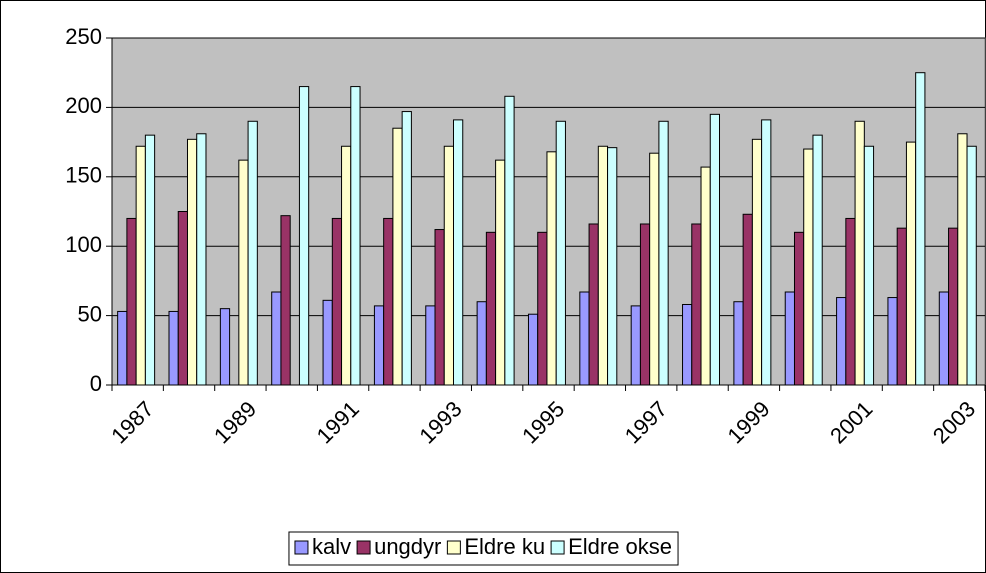  What do you see at coordinates (83, 175) in the screenshot?
I see `y-tick-label: 150` at bounding box center [83, 175].